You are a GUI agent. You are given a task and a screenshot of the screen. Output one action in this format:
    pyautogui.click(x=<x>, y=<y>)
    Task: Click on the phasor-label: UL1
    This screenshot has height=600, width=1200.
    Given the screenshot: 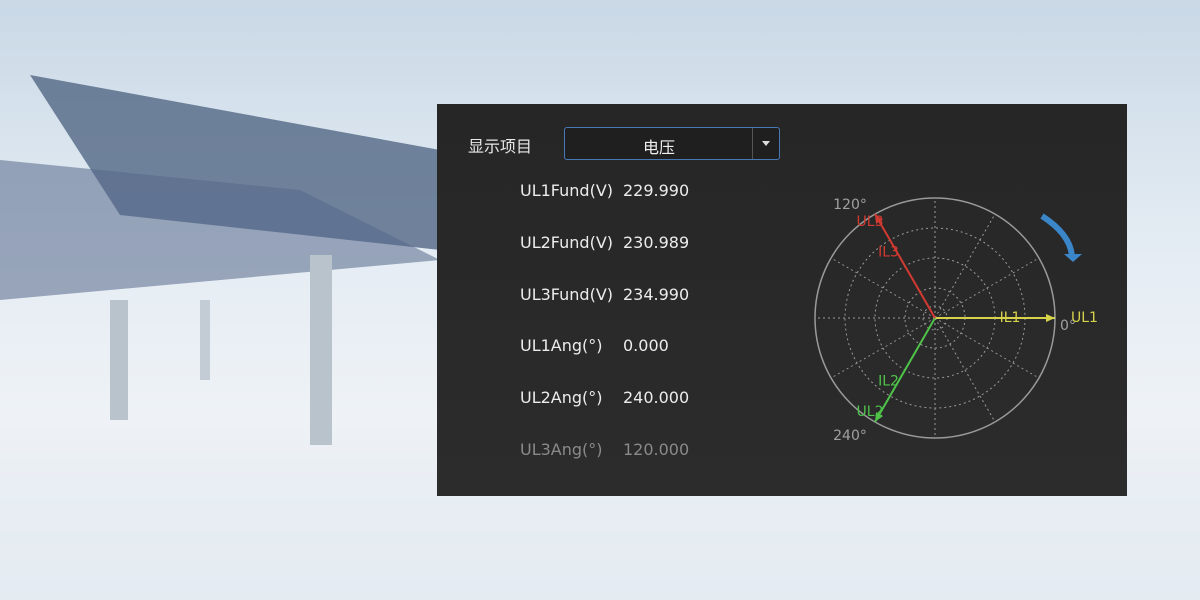 What is the action you would take?
    pyautogui.click(x=1084, y=318)
    